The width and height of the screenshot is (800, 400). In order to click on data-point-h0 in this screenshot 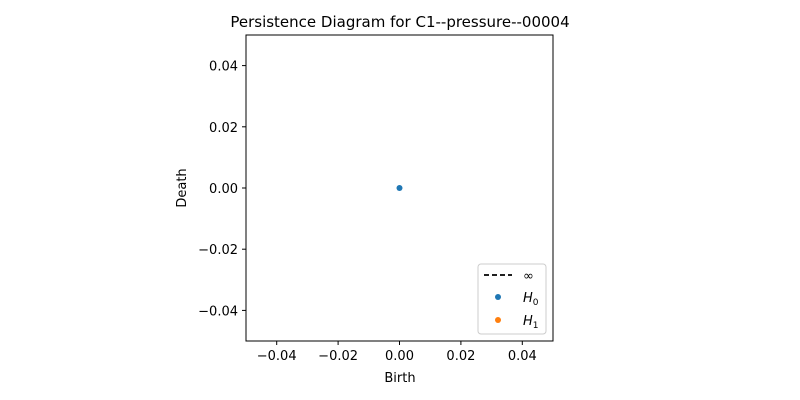, I will do `click(399, 188)`.